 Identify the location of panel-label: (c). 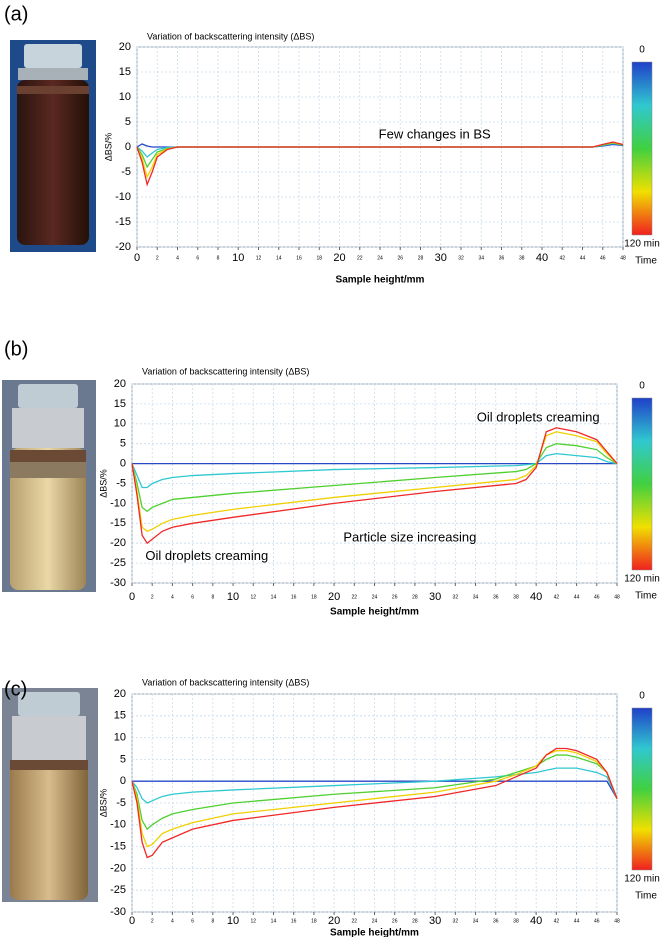
(15, 689).